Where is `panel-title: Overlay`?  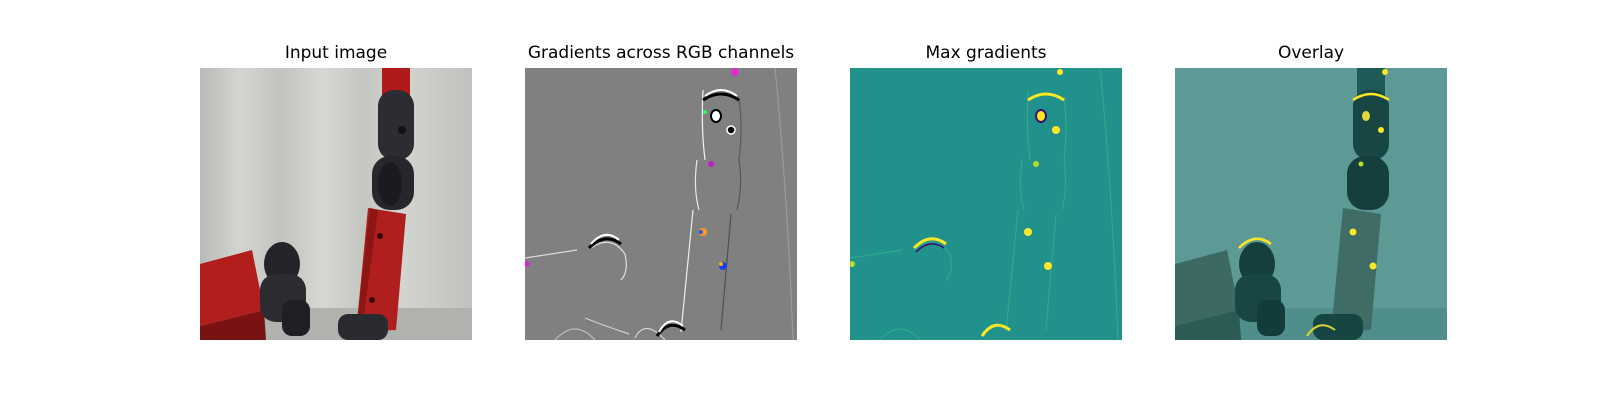
panel-title: Overlay is located at coordinates (1311, 53).